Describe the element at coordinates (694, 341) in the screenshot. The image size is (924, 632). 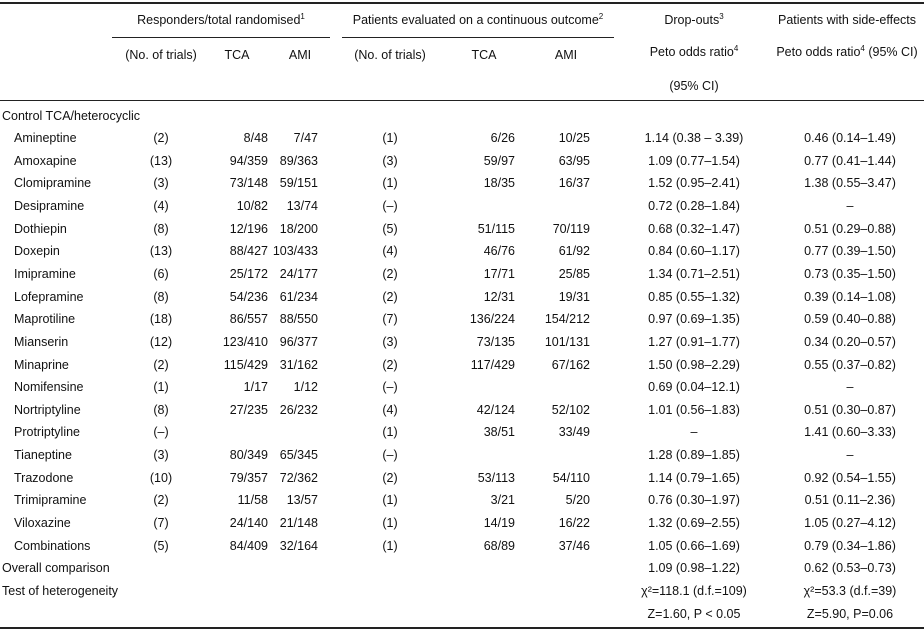
I see `cell: 1.27 (0.91–1.77)` at that location.